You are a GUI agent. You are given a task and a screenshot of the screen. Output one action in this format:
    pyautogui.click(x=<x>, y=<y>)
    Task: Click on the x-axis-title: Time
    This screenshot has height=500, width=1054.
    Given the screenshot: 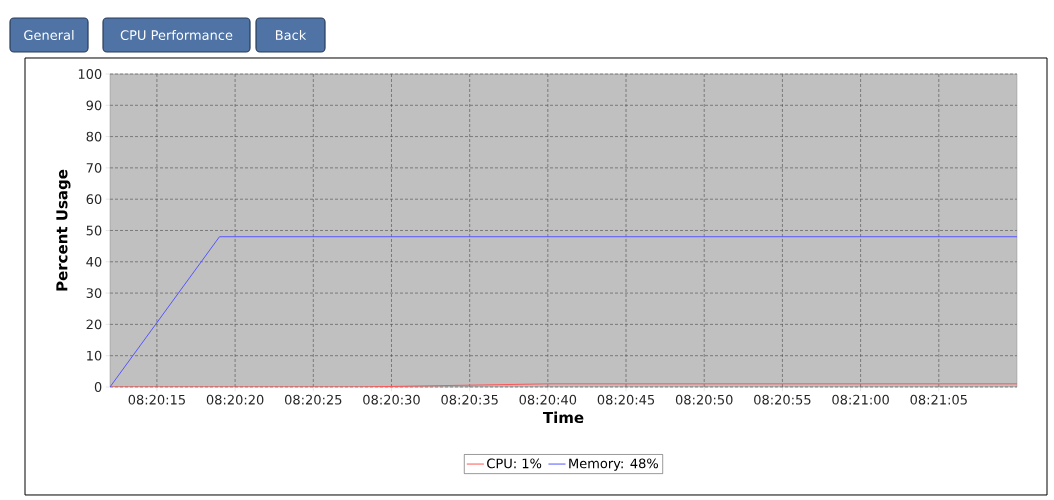 What is the action you would take?
    pyautogui.click(x=563, y=417)
    